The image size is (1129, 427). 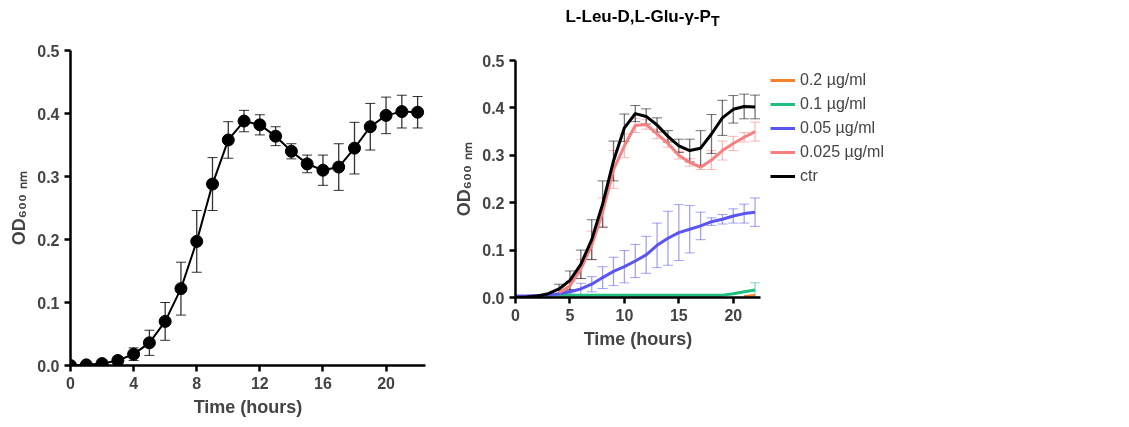 I want to click on legend-label: ctr, so click(x=809, y=176).